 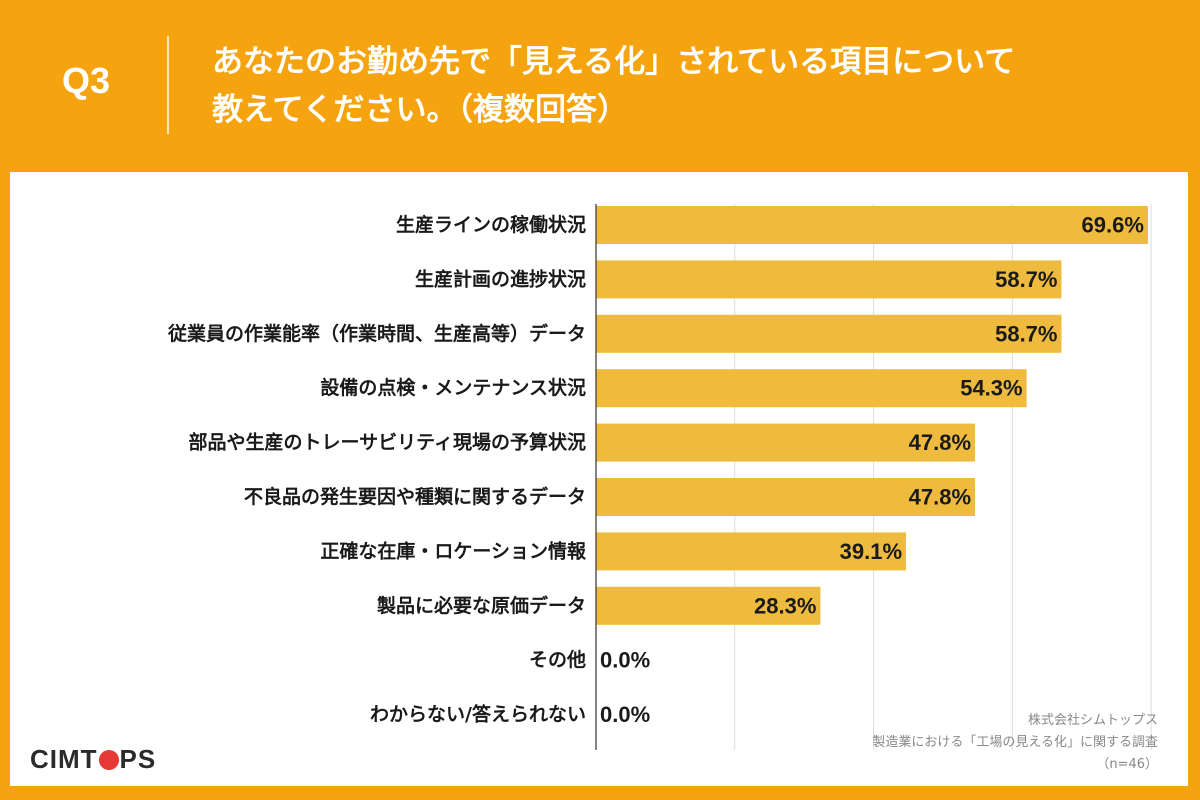 What do you see at coordinates (785, 605) in the screenshot?
I see `value-label-8: 28.3%` at bounding box center [785, 605].